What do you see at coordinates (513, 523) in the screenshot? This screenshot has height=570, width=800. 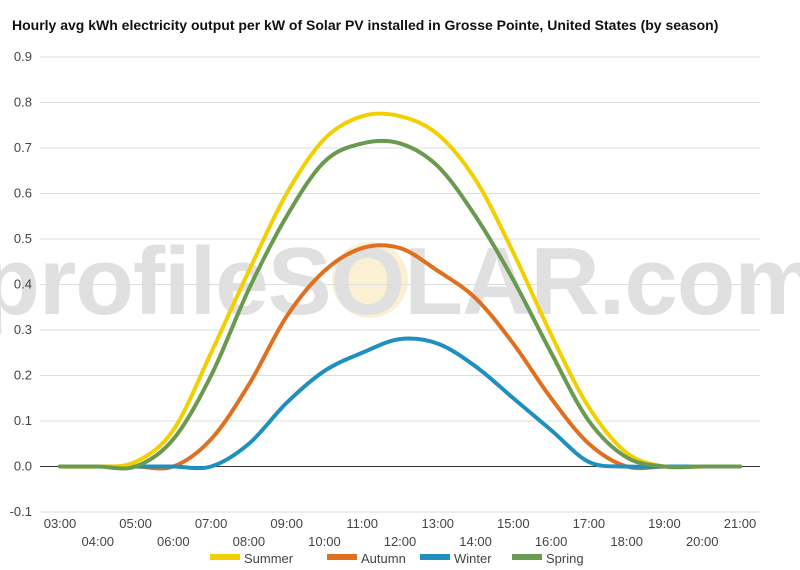 I see `x-tick-label: 15:00` at bounding box center [513, 523].